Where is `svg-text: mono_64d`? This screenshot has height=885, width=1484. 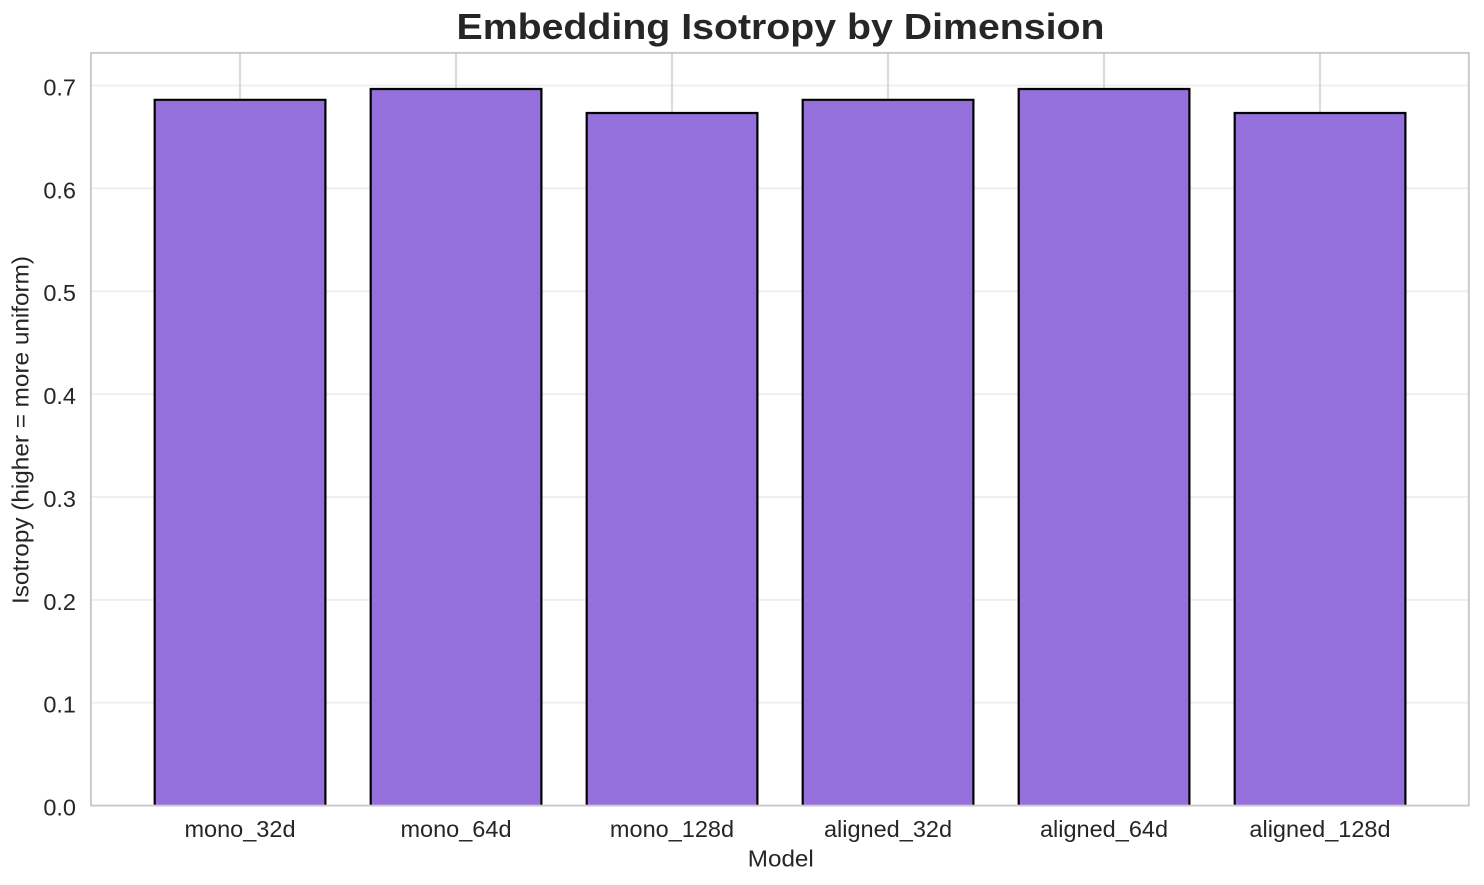 svg-text: mono_64d is located at coordinates (455, 829).